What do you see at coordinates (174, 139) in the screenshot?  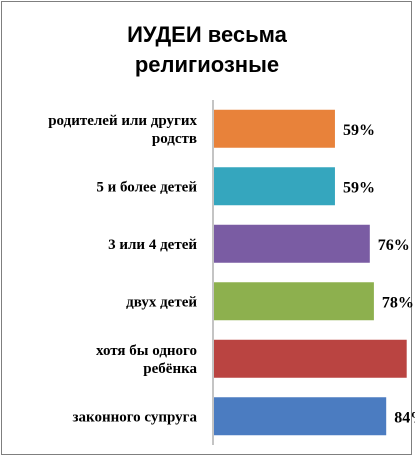 I see `category-label: родств` at bounding box center [174, 139].